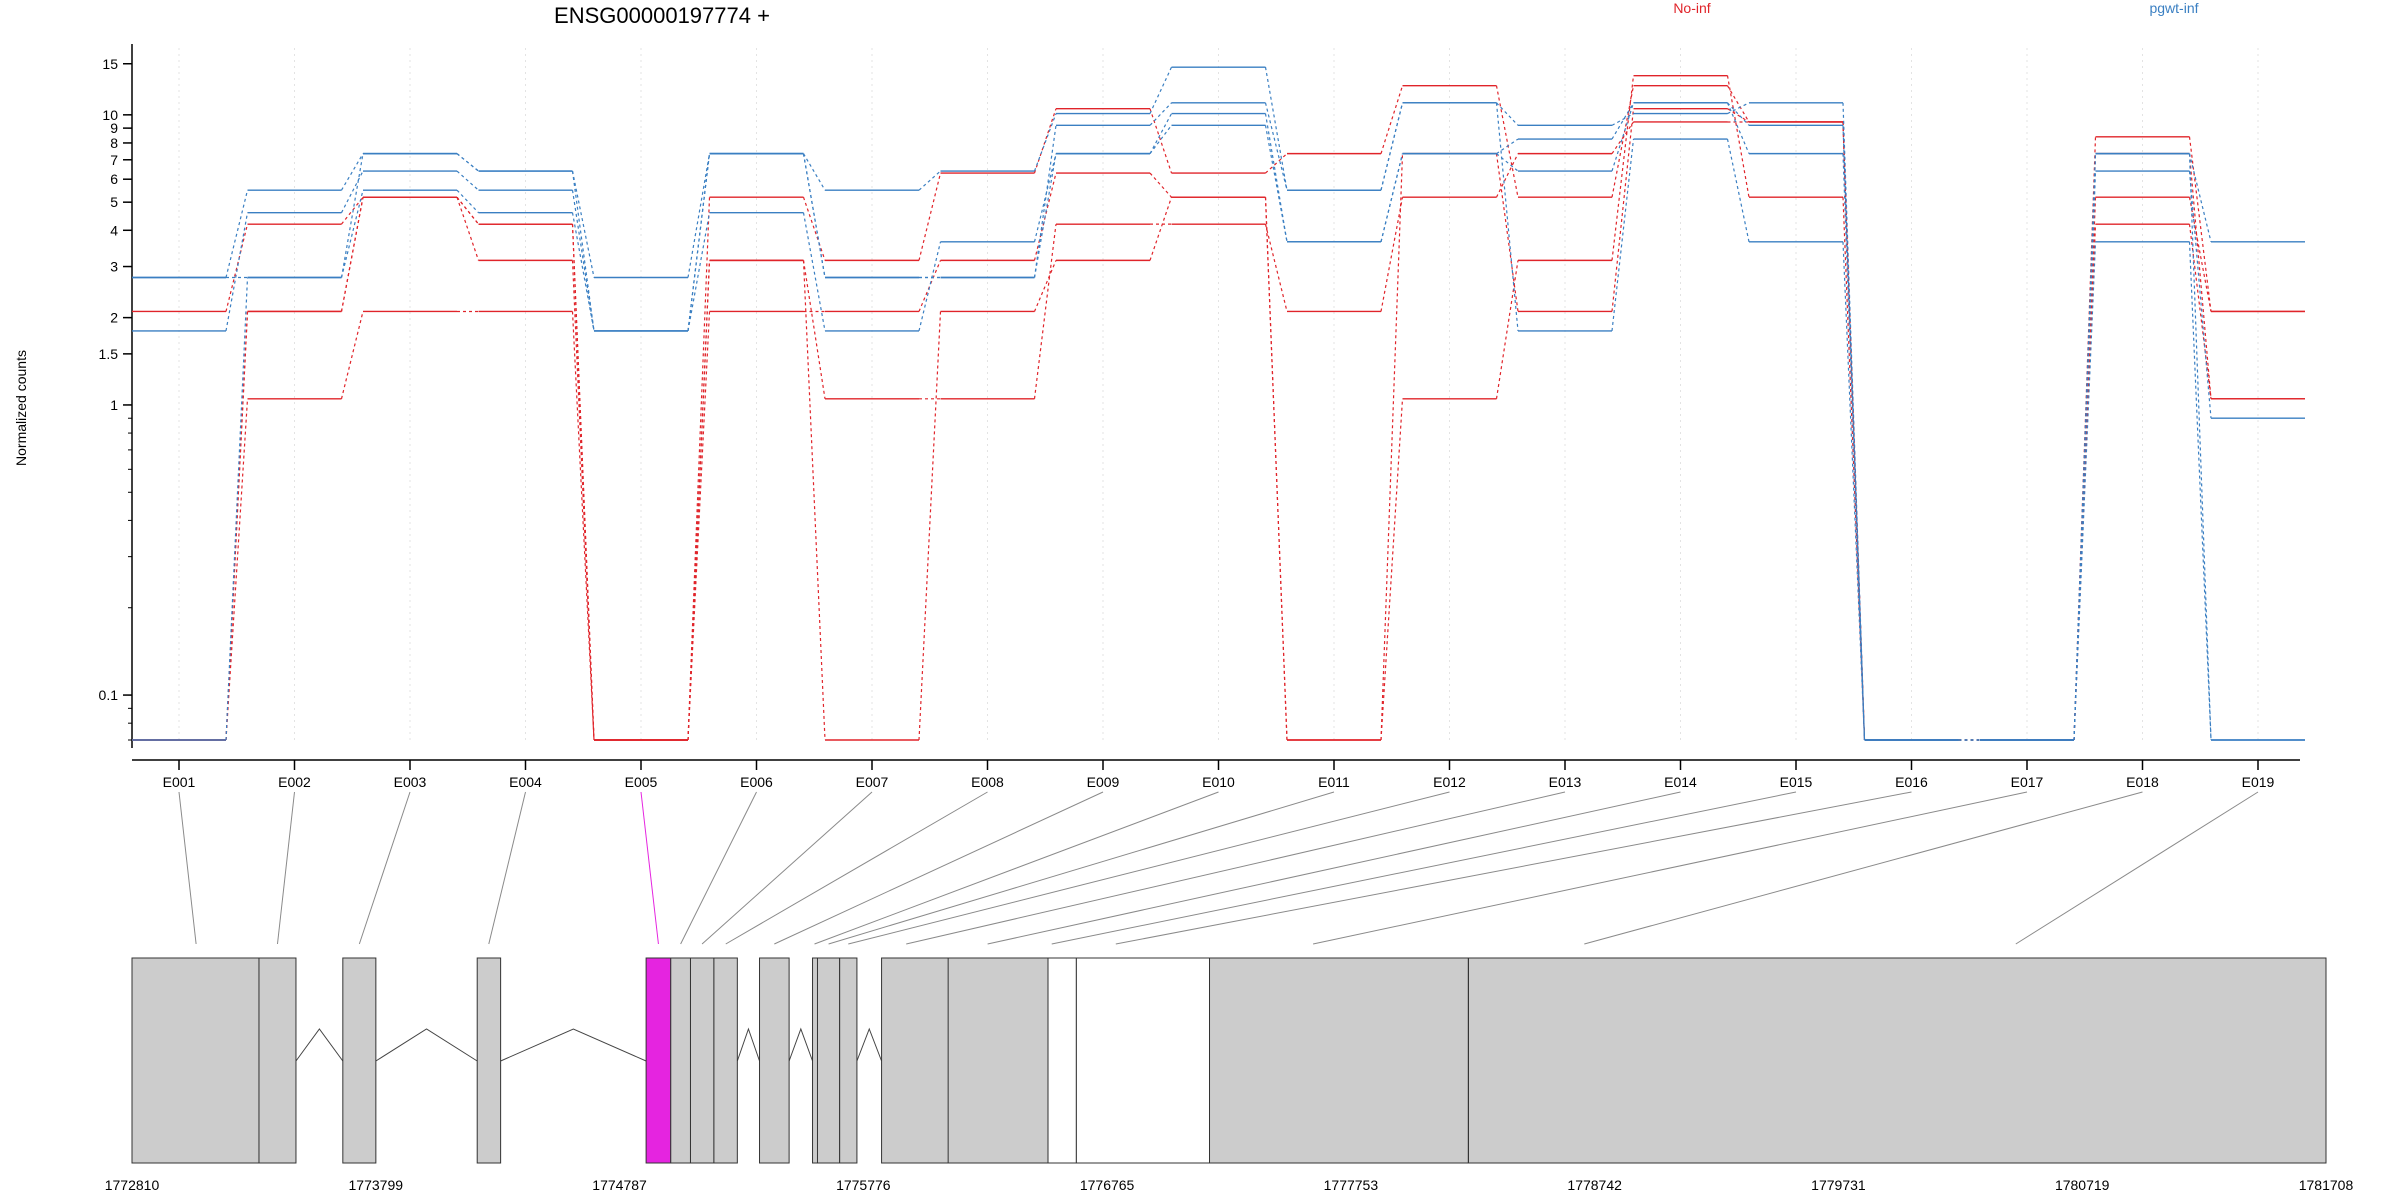  Describe the element at coordinates (1911, 782) in the screenshot. I see `x-tick-label: E016` at that location.